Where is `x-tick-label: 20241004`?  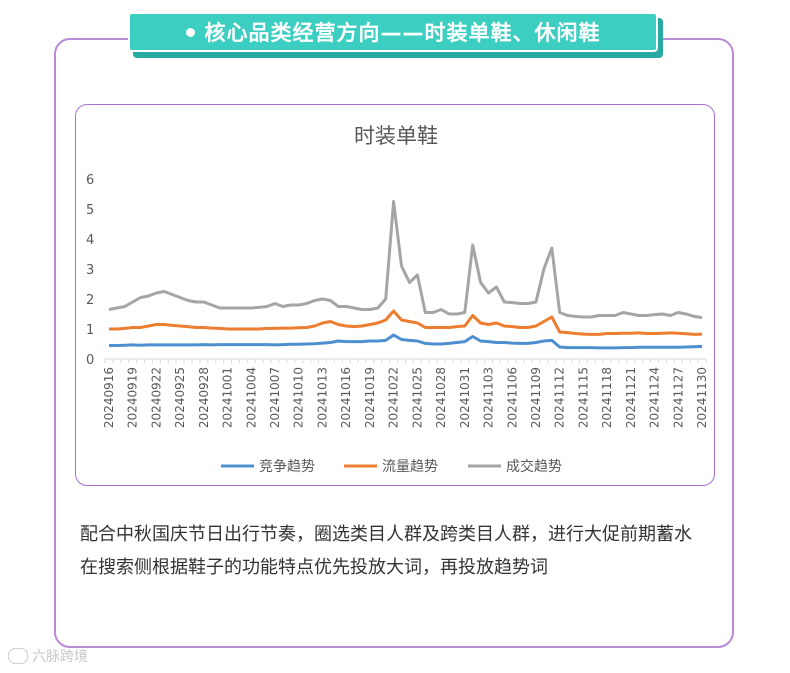 x-tick-label: 20241004 is located at coordinates (251, 397).